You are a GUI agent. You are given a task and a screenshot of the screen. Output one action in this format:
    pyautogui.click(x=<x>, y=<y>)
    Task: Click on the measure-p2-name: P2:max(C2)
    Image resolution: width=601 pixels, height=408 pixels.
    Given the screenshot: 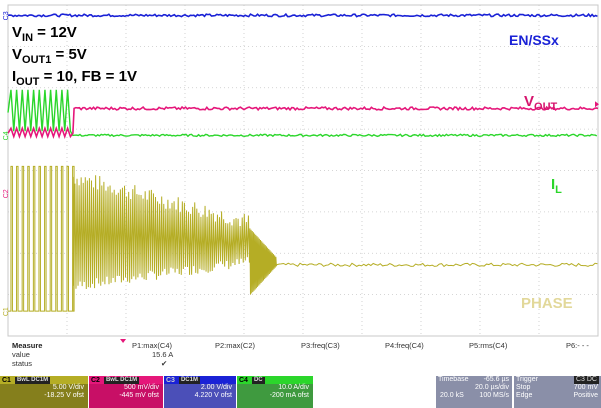 What is the action you would take?
    pyautogui.click(x=235, y=345)
    